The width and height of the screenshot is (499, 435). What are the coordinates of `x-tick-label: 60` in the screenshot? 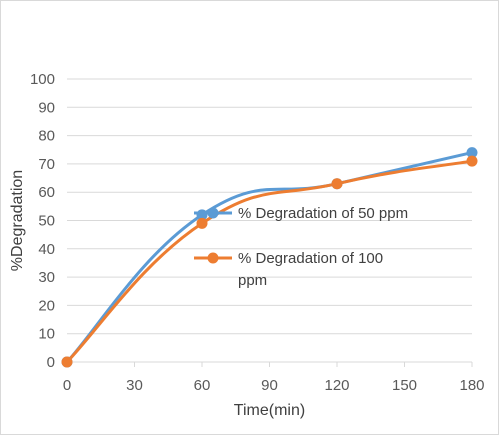 It's located at (202, 385).